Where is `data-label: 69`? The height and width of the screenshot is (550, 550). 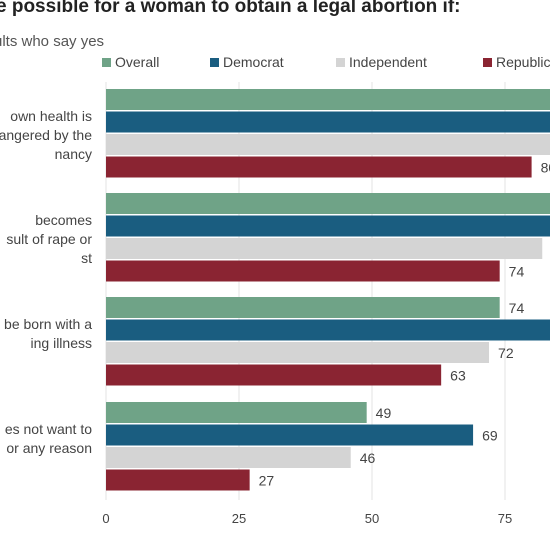 data-label: 69 is located at coordinates (490, 436).